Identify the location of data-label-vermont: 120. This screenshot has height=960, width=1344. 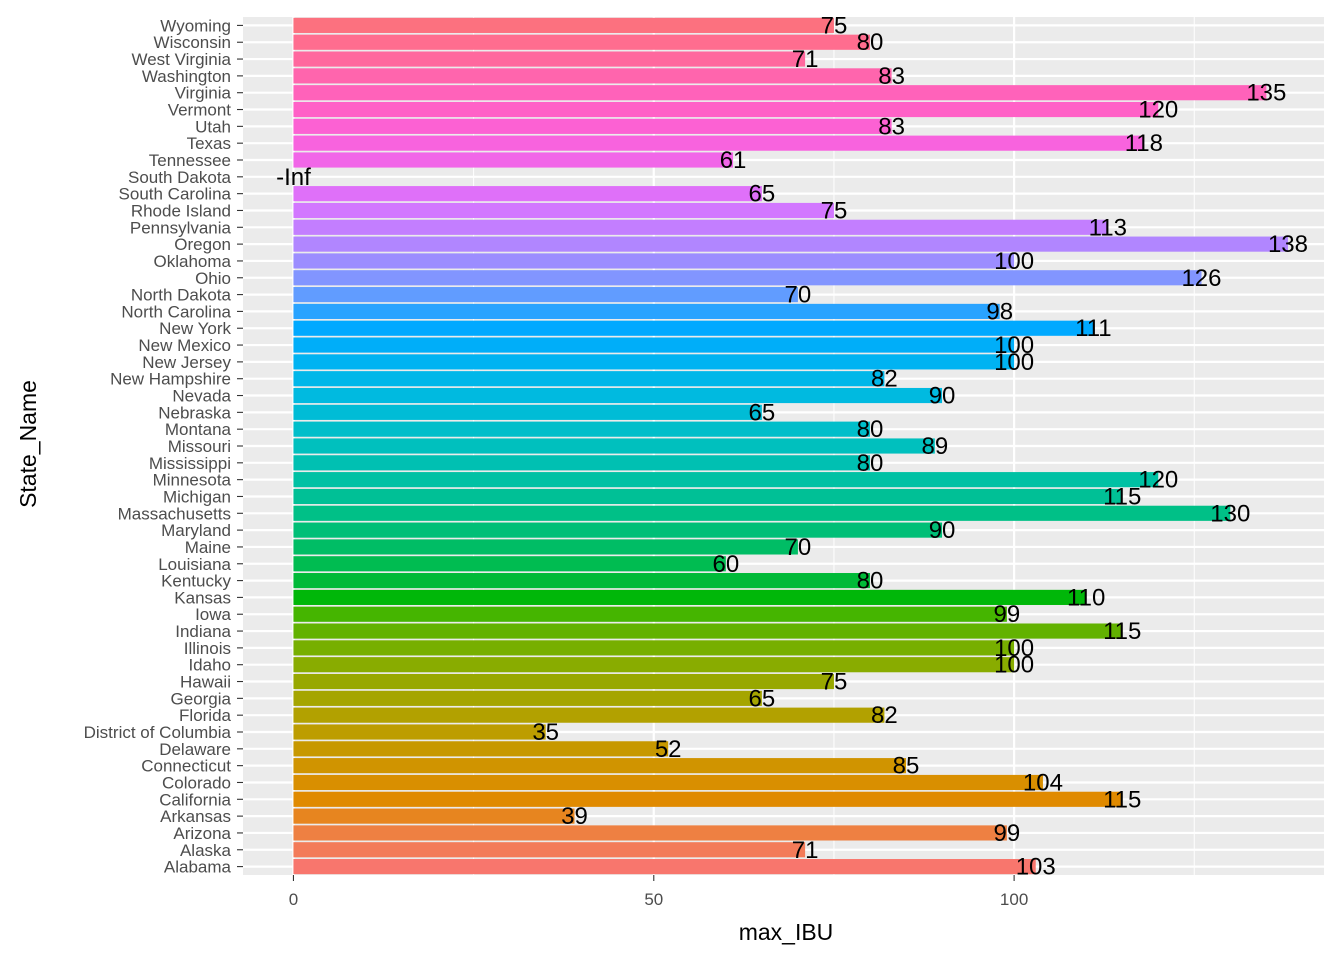
(1158, 110).